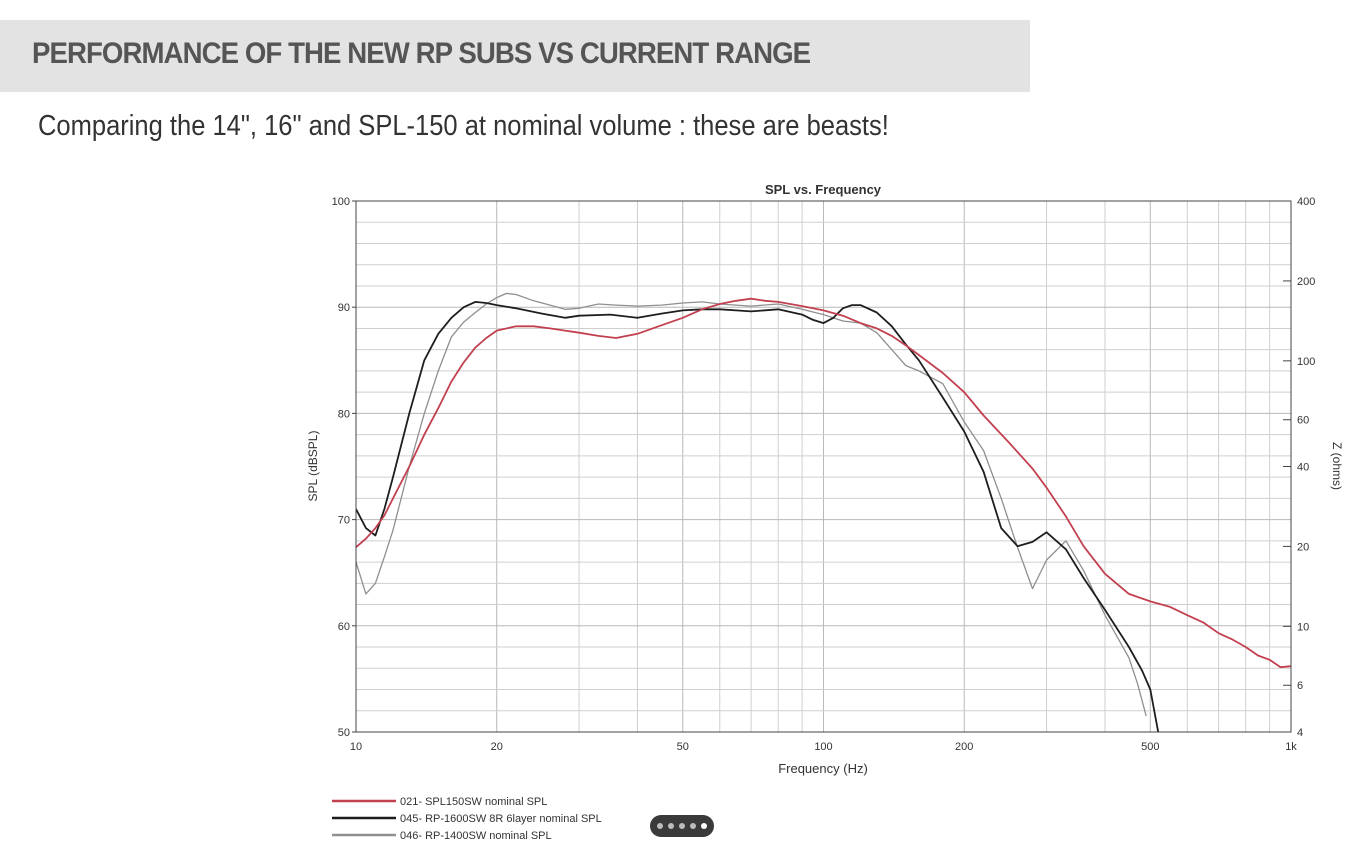 Image resolution: width=1361 pixels, height=852 pixels. I want to click on y-tick-label: 80, so click(344, 414).